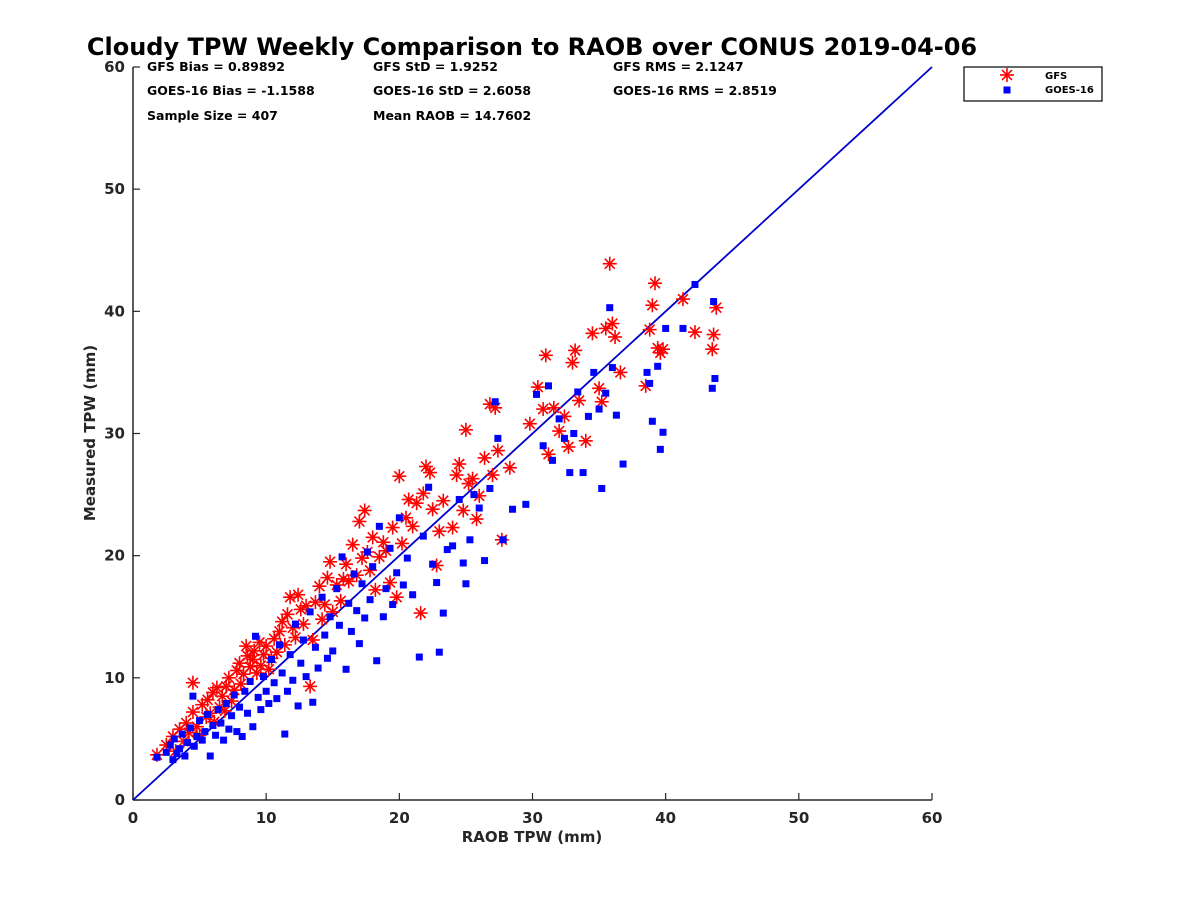 This screenshot has width=1200, height=900. Describe the element at coordinates (665, 818) in the screenshot. I see `x-tick-label: 40` at that location.